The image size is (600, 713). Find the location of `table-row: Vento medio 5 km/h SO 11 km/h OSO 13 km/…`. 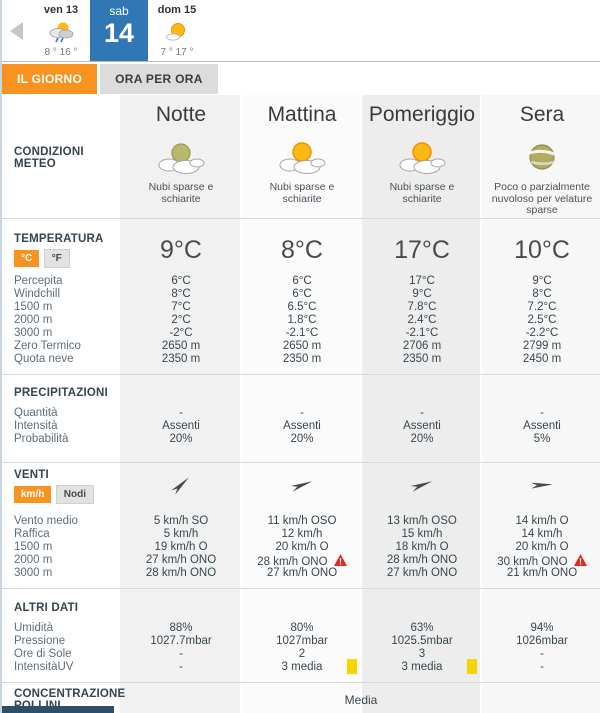

table-row: Vento medio 5 km/h SO 11 km/h OSO 13 km/… is located at coordinates (291, 521).